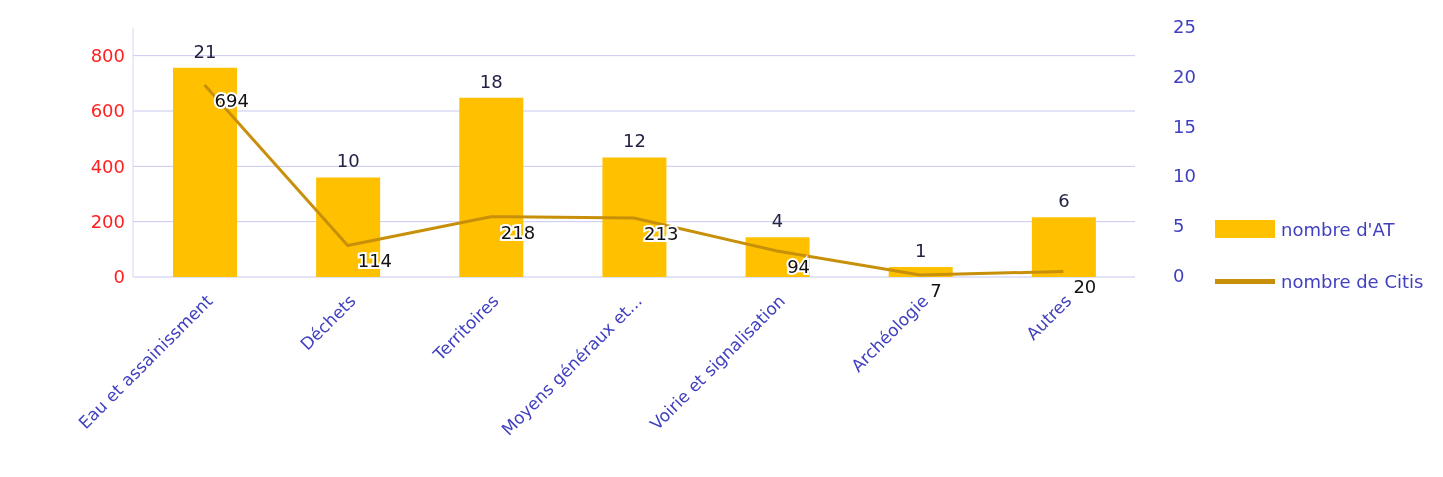  I want to click on y2-tick-label: 15, so click(1184, 126).